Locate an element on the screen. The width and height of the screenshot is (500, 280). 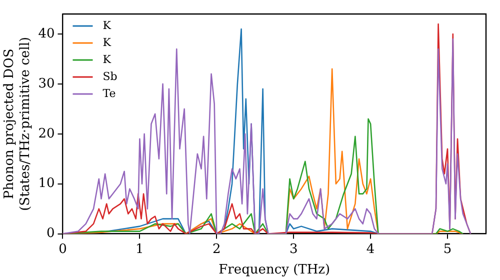
y-tick-label: 20 is located at coordinates (46, 134).